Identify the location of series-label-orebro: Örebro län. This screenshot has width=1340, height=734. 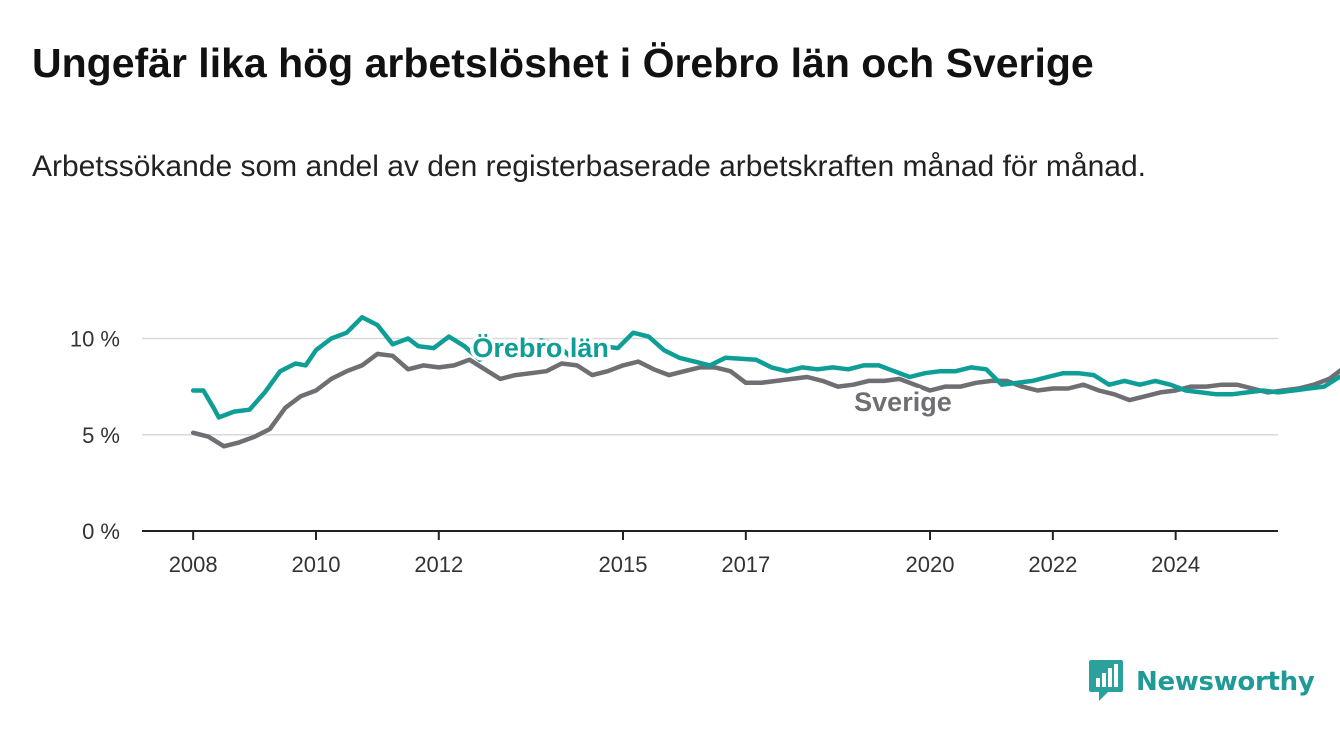
(540, 348).